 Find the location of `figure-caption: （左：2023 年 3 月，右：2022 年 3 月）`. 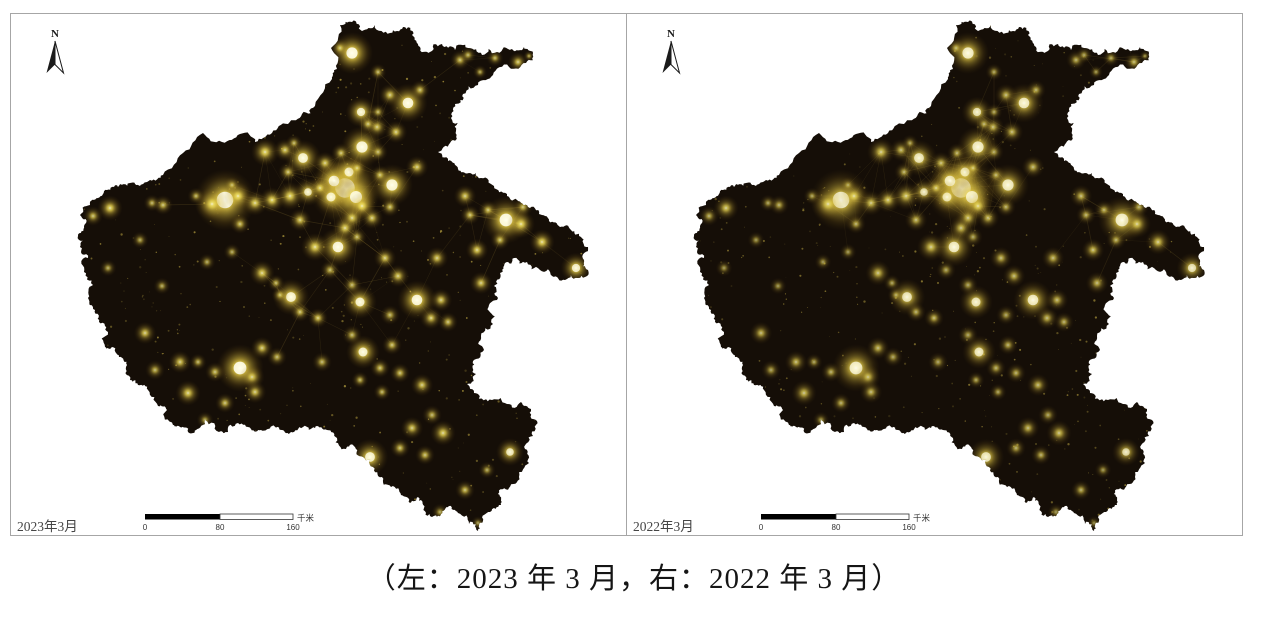

figure-caption: （左：2023 年 3 月，右：2022 年 3 月） is located at coordinates (634, 579).